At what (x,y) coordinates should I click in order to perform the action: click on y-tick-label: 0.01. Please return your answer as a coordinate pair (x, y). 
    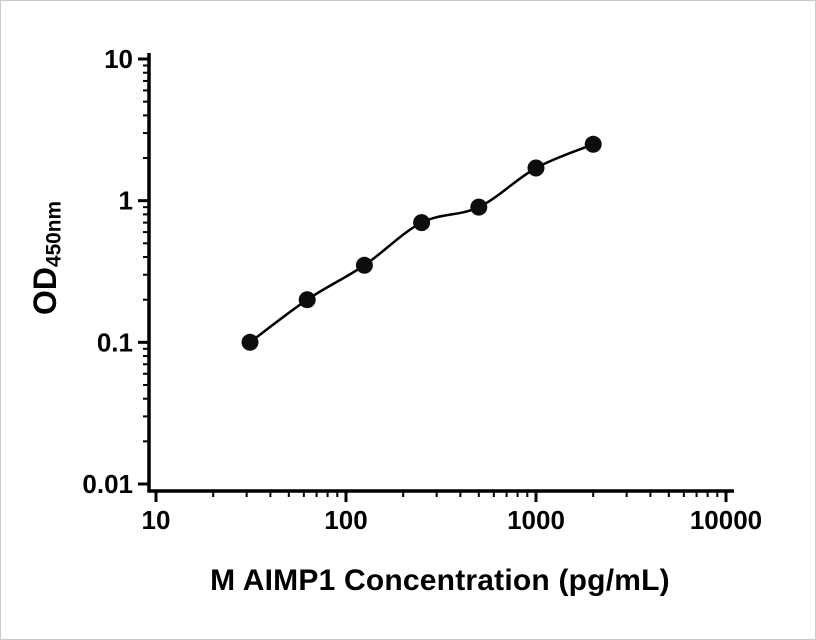
    Looking at the image, I should click on (107, 484).